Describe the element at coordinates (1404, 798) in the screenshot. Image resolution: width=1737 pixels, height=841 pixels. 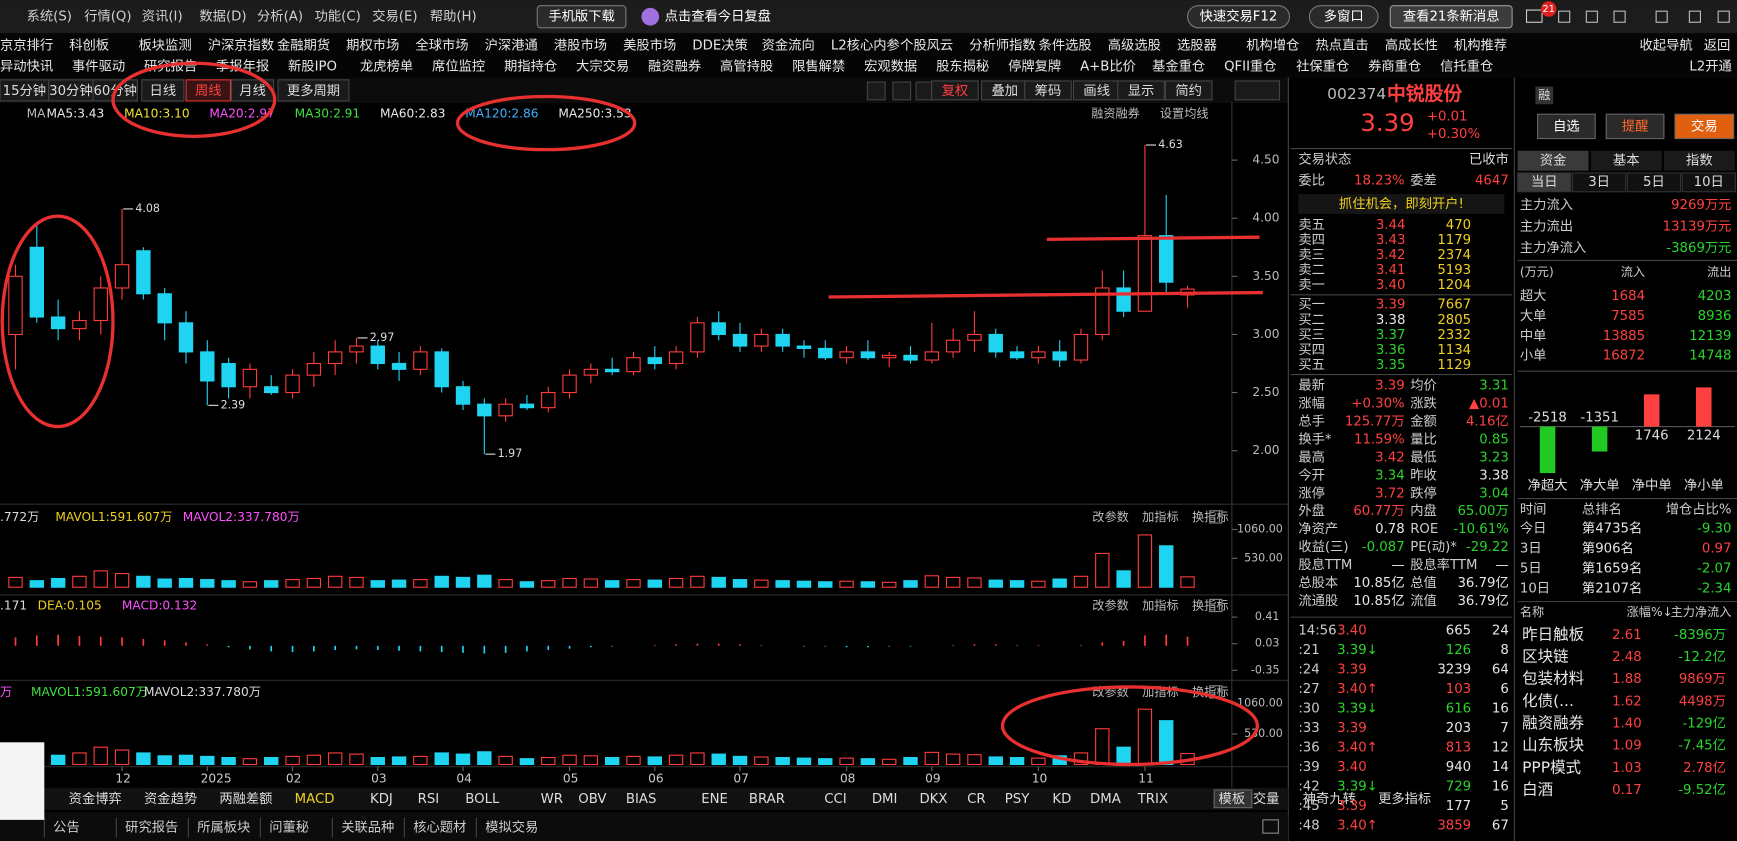
I see `indicator-tab: 更多指标` at that location.